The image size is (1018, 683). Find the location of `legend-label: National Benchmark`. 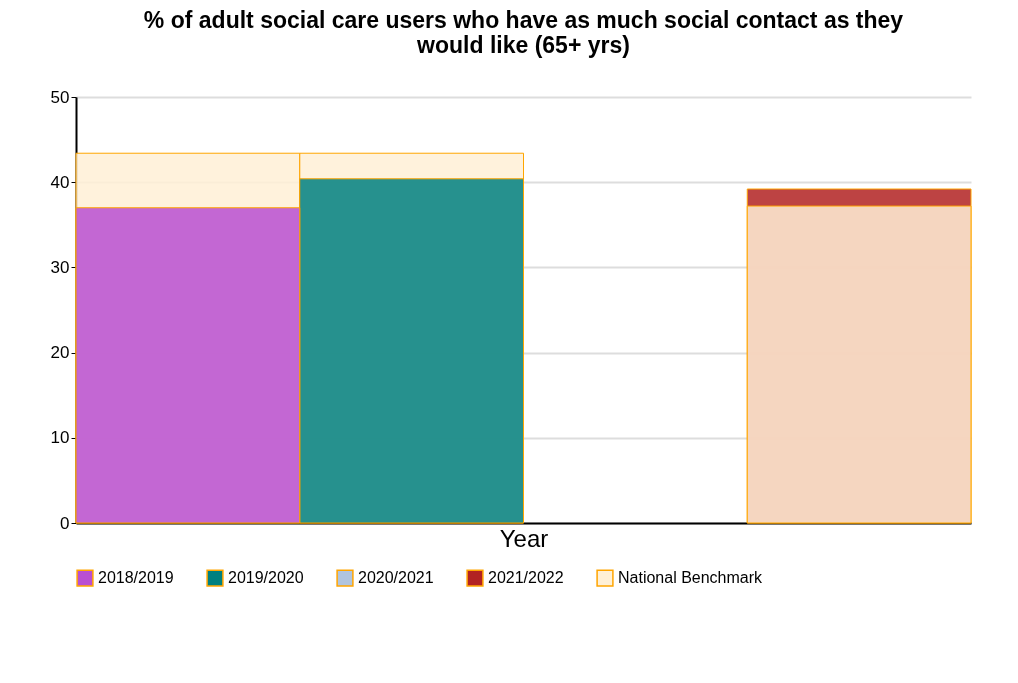

legend-label: National Benchmark is located at coordinates (691, 578).